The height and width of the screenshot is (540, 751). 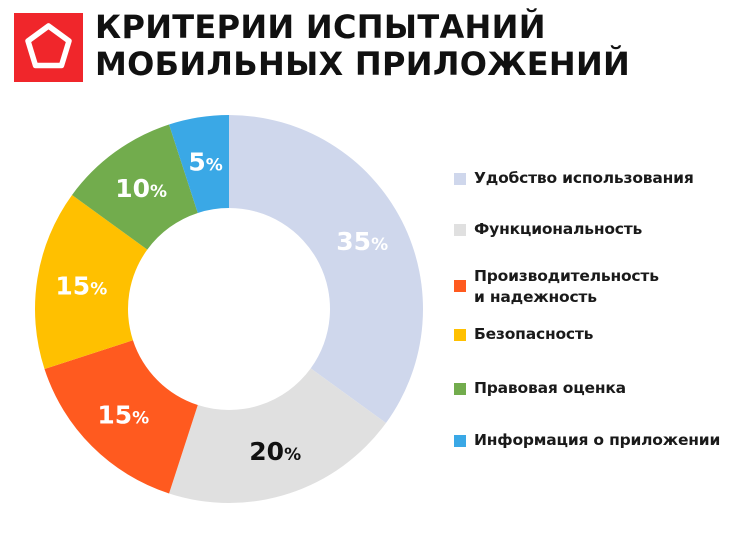 What do you see at coordinates (534, 334) in the screenshot?
I see `legend-label: Безопасность` at bounding box center [534, 334].